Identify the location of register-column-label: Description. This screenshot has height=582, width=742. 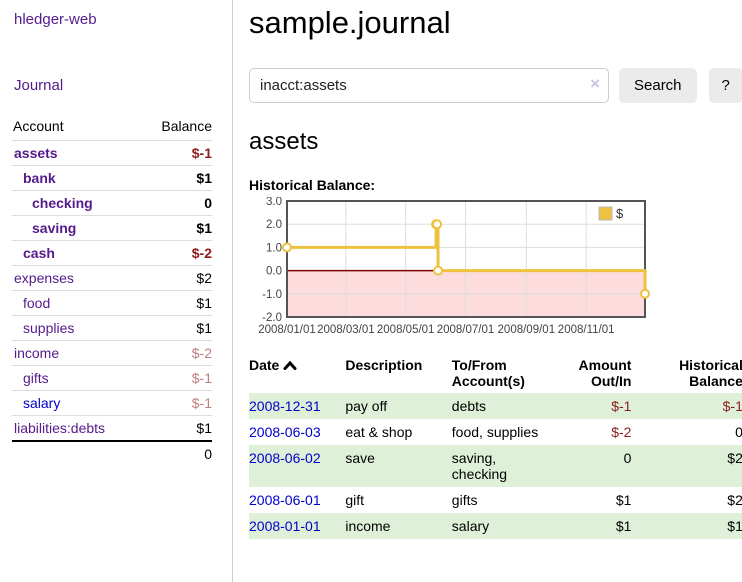
(384, 365).